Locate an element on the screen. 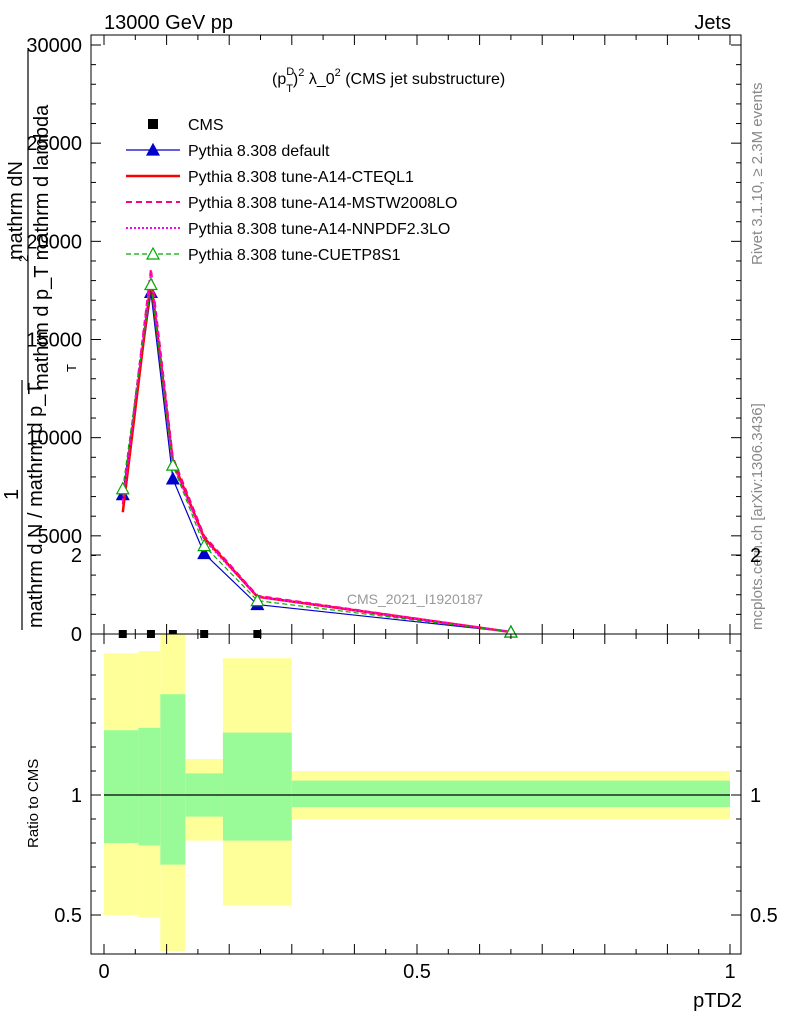 The width and height of the screenshot is (786, 1024). rivet-label: Rivet 3.1.10, ≥ 2.3M events is located at coordinates (757, 174).